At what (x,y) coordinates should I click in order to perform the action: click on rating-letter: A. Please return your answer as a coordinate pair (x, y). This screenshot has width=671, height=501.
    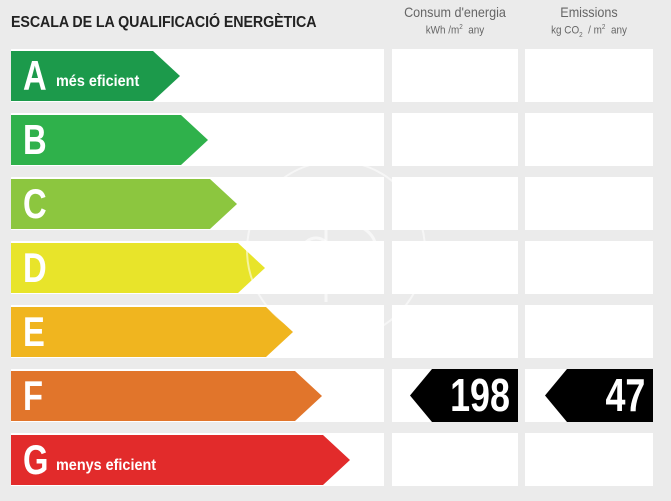
    Looking at the image, I should click on (35, 75).